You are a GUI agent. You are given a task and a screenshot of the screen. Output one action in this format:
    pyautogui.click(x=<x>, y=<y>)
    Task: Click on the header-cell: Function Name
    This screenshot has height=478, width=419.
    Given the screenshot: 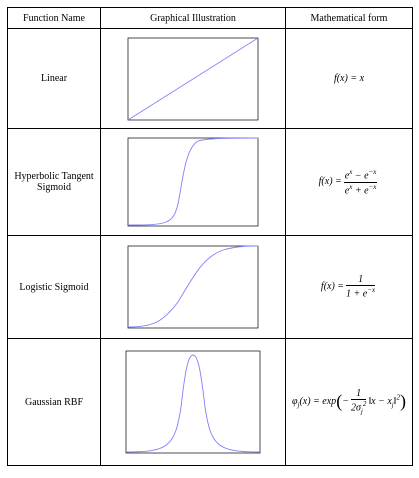 What is the action you would take?
    pyautogui.click(x=54, y=18)
    